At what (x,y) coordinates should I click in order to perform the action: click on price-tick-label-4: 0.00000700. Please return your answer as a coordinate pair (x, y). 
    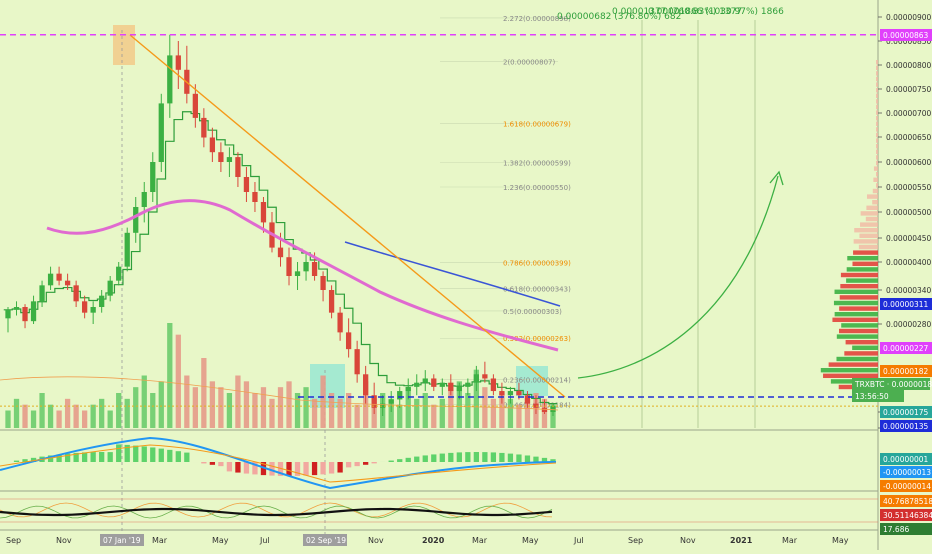
    Looking at the image, I should click on (909, 113).